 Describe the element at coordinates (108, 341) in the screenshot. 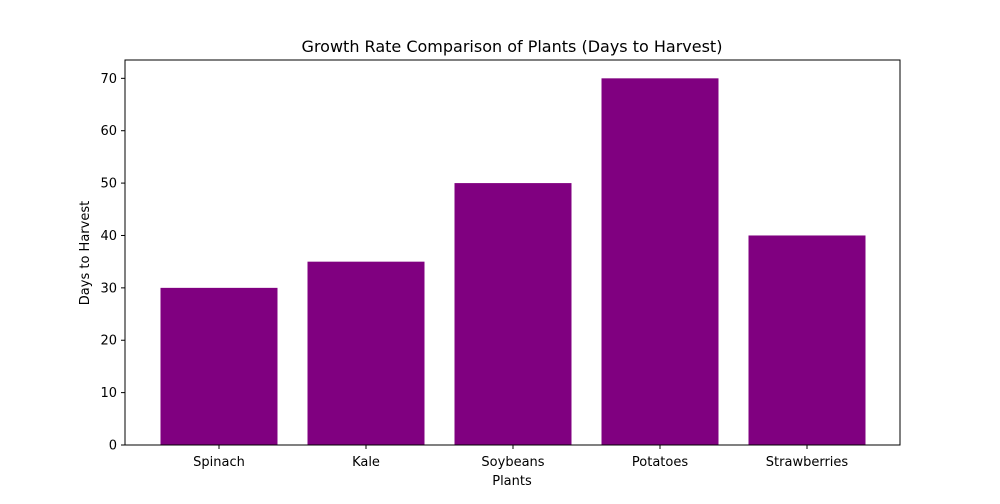

I see `y-tick-label-20: 20` at that location.